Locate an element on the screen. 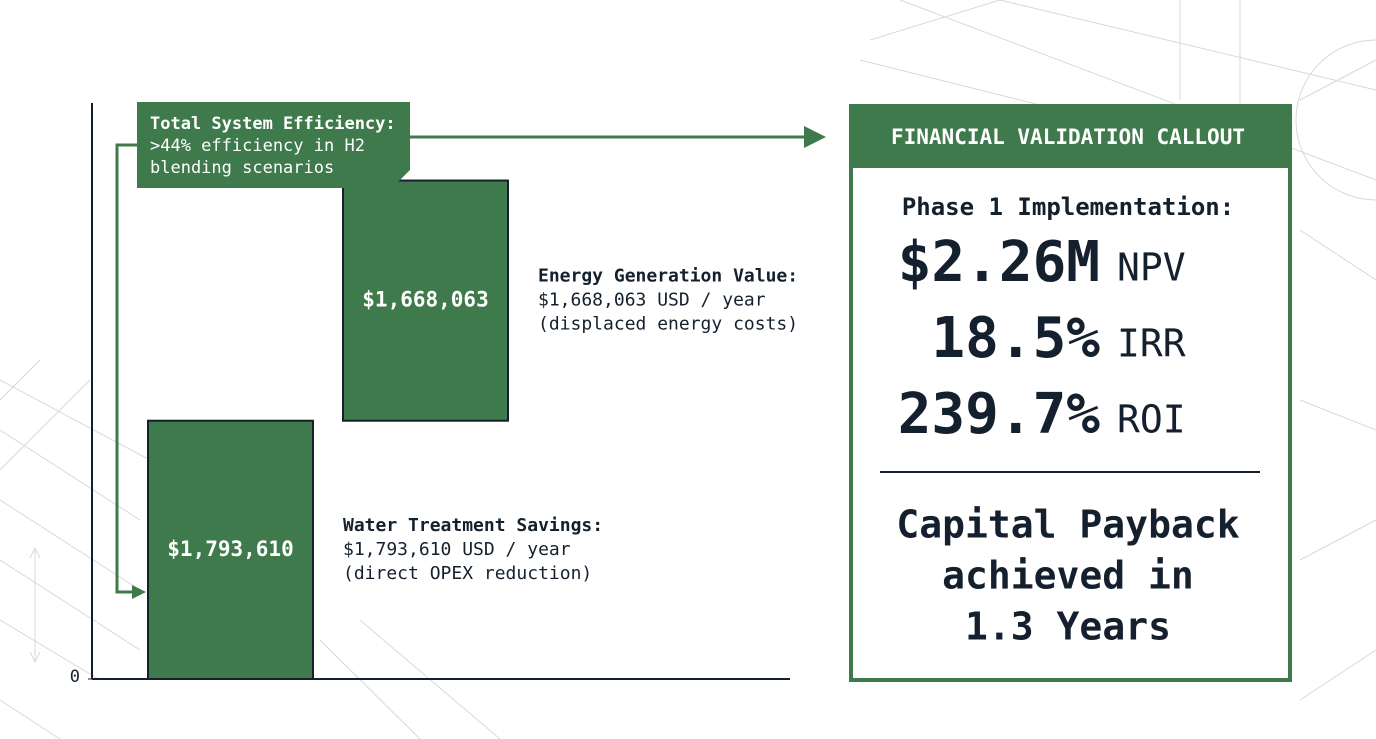 This screenshot has width=1376, height=739. summary-box is located at coordinates (273, 145).